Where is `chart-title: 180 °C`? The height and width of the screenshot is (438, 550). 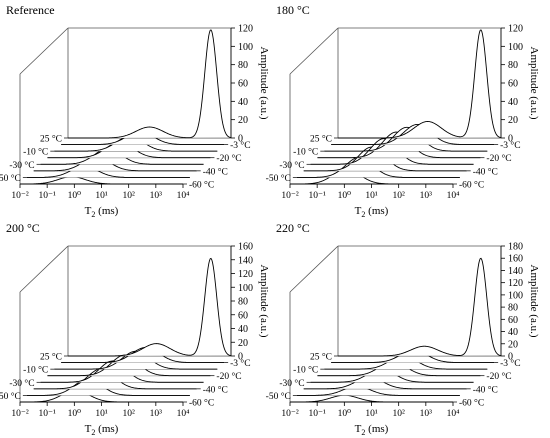 chart-title: 180 °C is located at coordinates (293, 10).